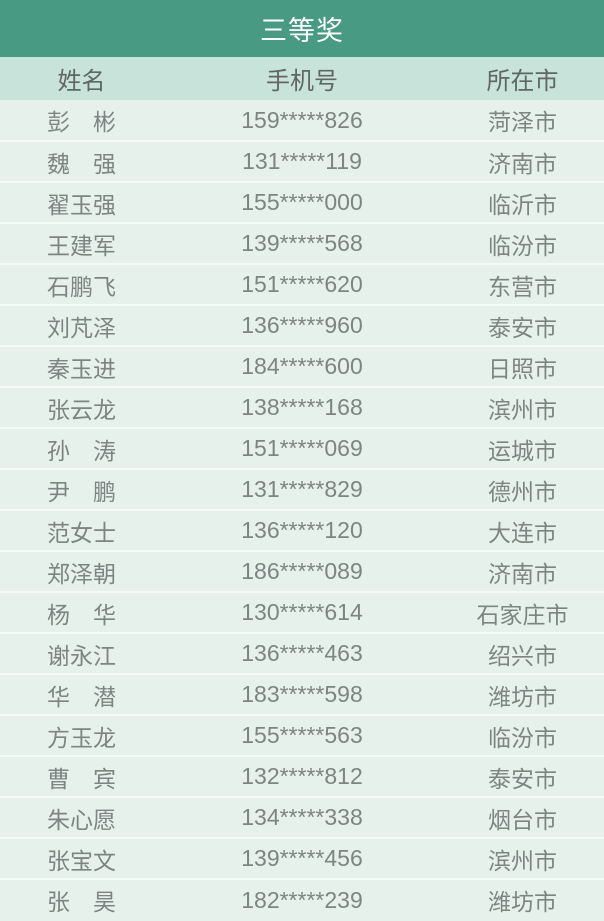 This screenshot has height=921, width=604. Describe the element at coordinates (82, 902) in the screenshot. I see `name-cell: 张 昊` at that location.